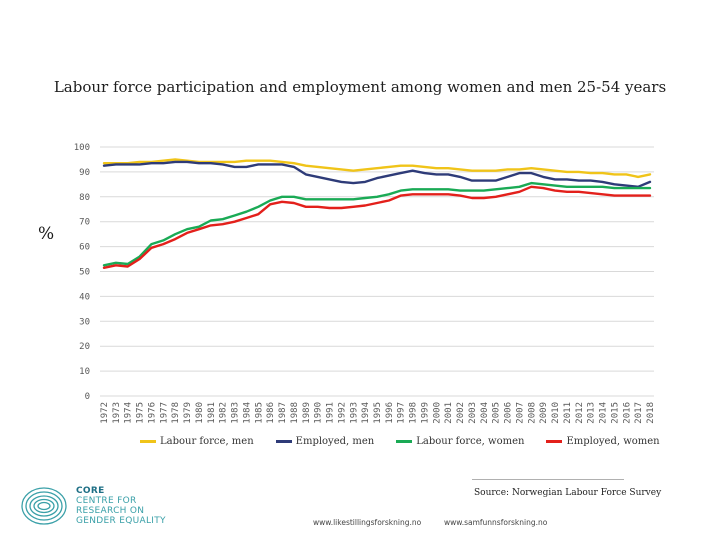 This screenshot has width=720, height=540. Describe the element at coordinates (84, 173) in the screenshot. I see `y-tick-label: 90` at that location.